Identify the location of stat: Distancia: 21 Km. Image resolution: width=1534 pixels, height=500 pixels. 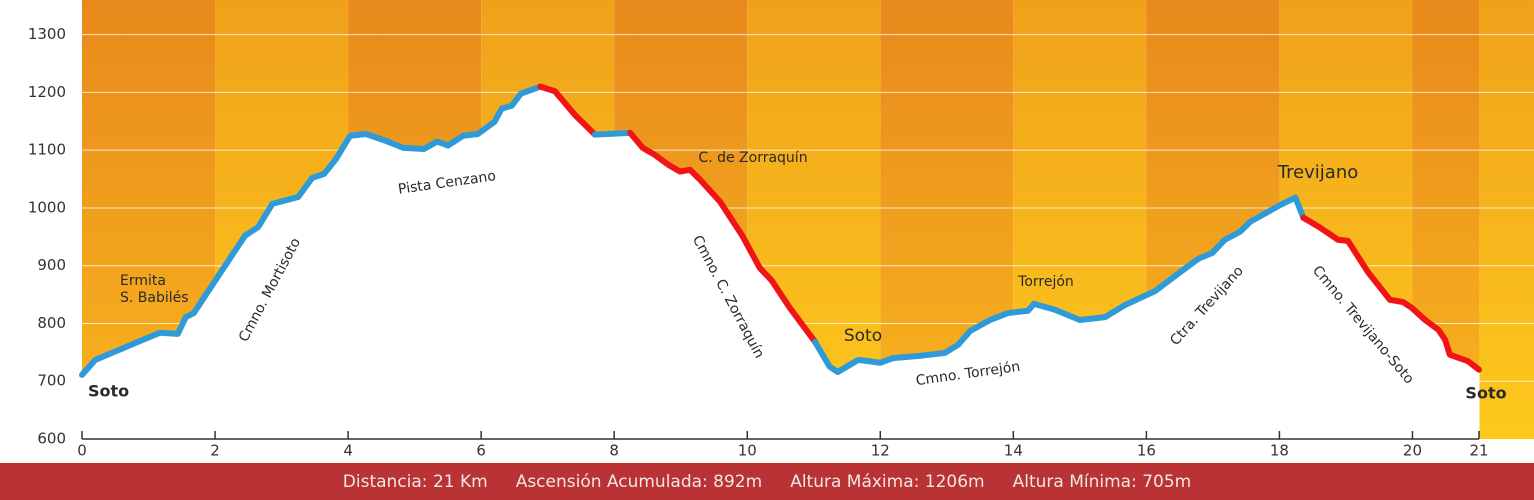
(415, 481).